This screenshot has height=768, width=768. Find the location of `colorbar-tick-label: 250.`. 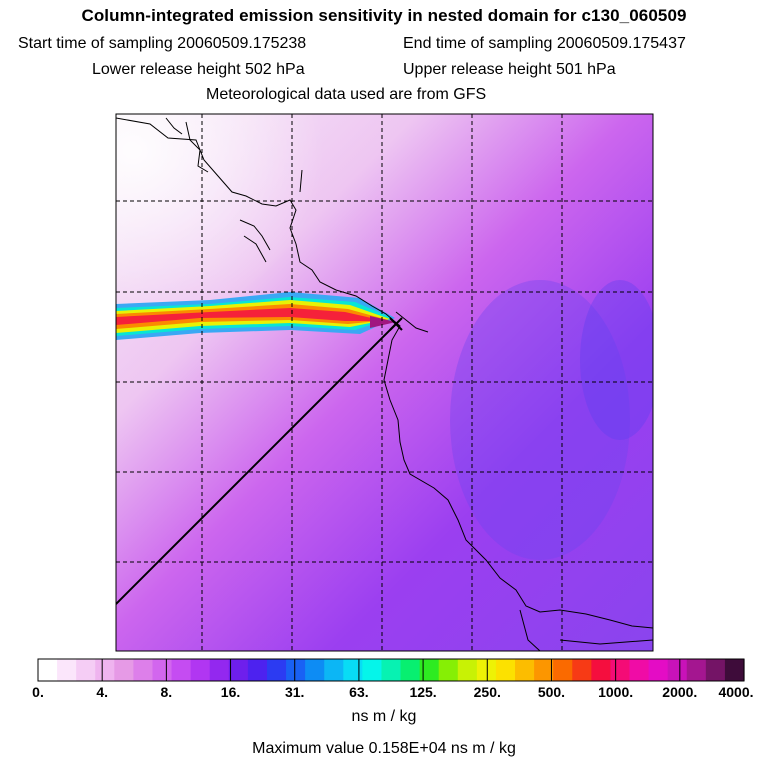

colorbar-tick-label: 250. is located at coordinates (487, 692).